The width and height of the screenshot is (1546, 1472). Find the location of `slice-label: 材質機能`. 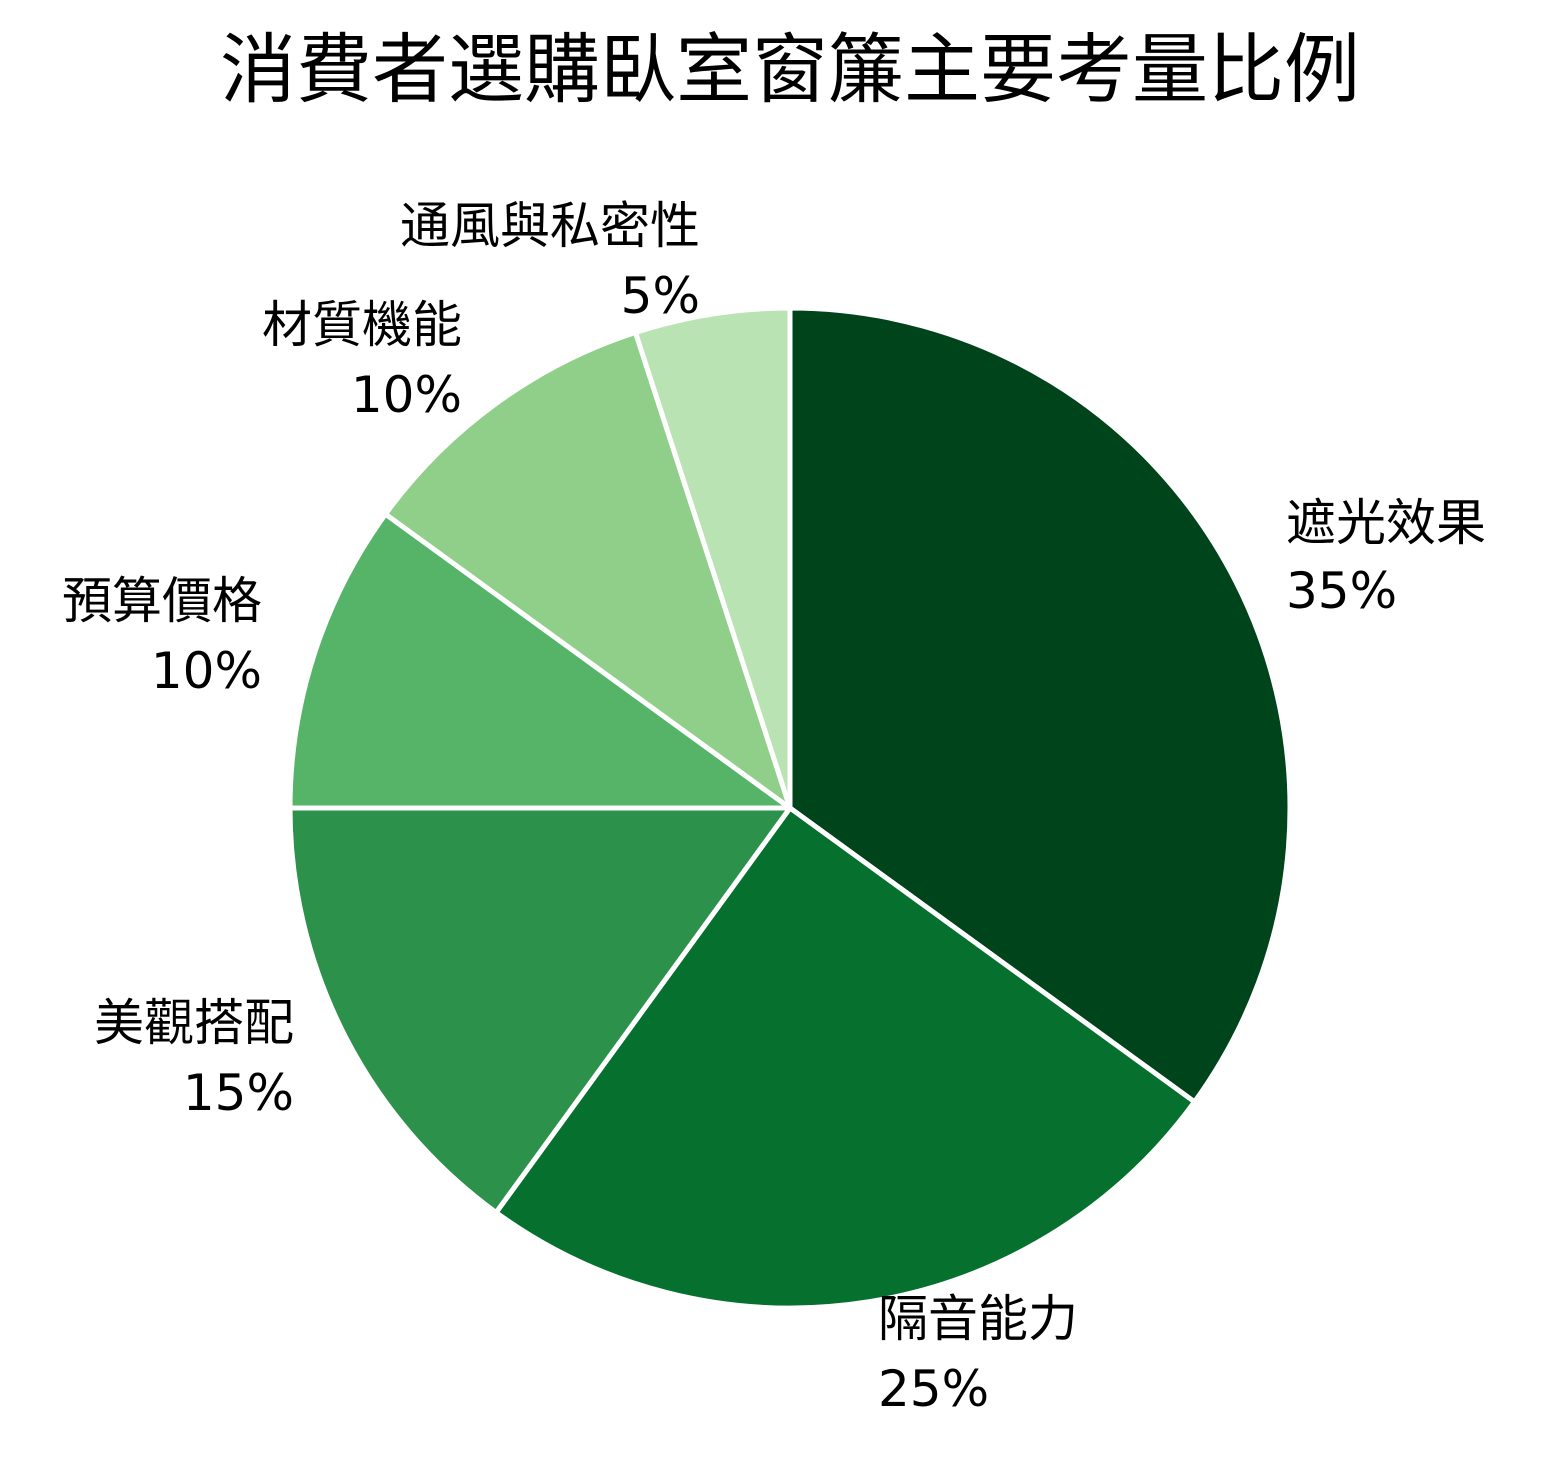

slice-label: 材質機能 is located at coordinates (362, 325).